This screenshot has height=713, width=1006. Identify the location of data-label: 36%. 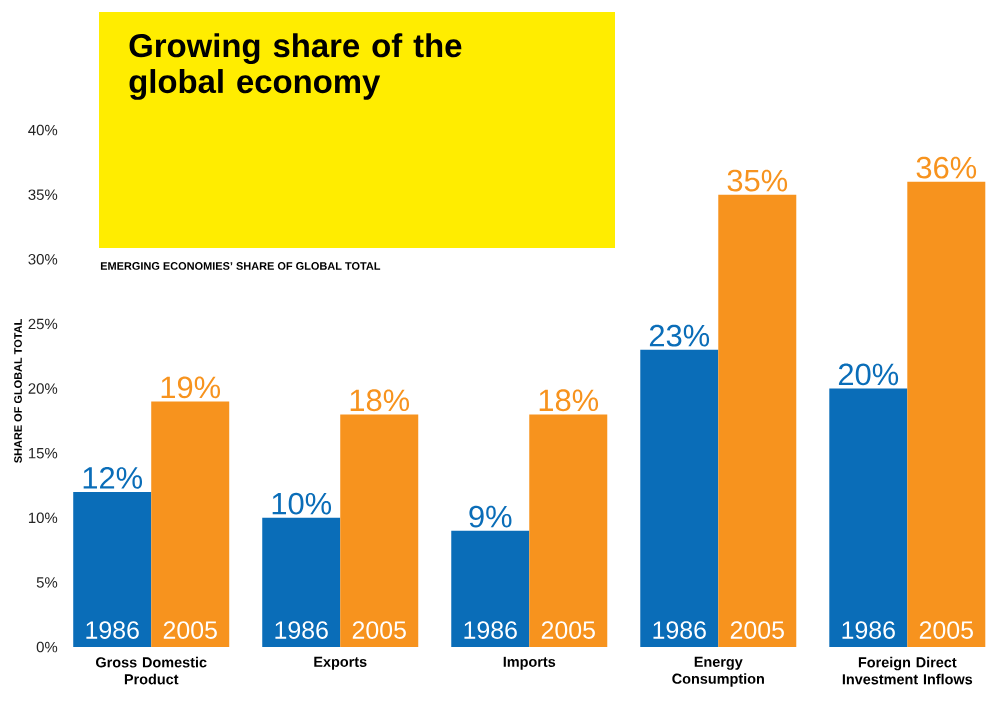
(946, 167).